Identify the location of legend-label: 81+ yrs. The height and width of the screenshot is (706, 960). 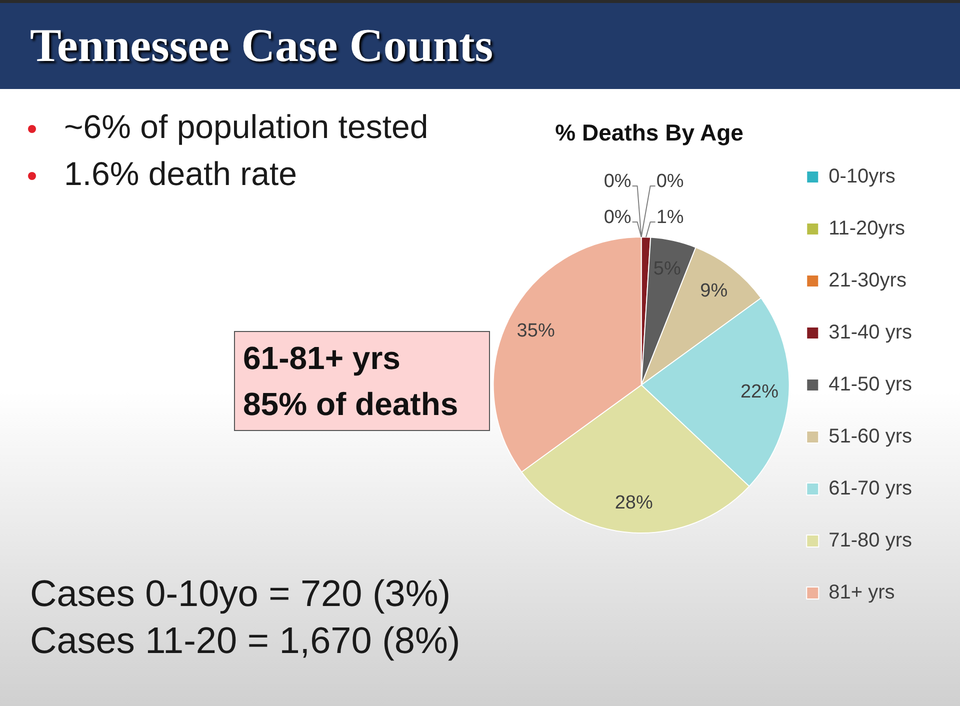
(861, 593).